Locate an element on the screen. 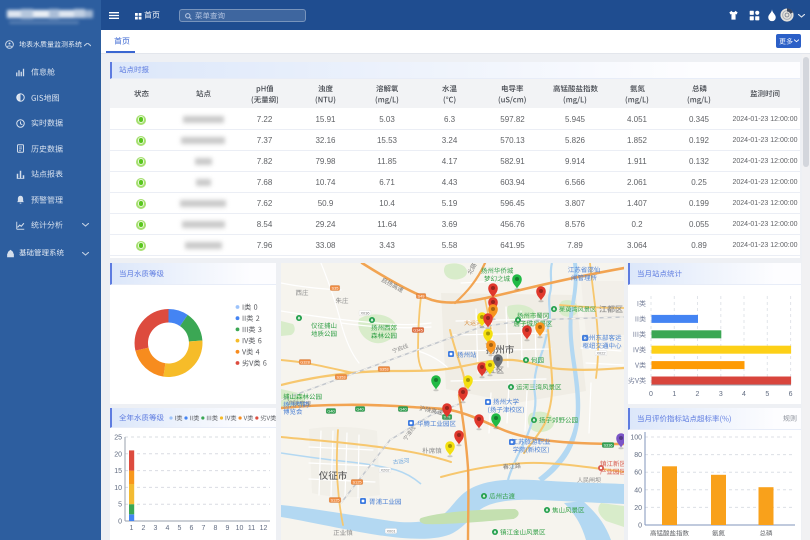 The height and width of the screenshot is (540, 810). svg-text: 8 is located at coordinates (216, 528).